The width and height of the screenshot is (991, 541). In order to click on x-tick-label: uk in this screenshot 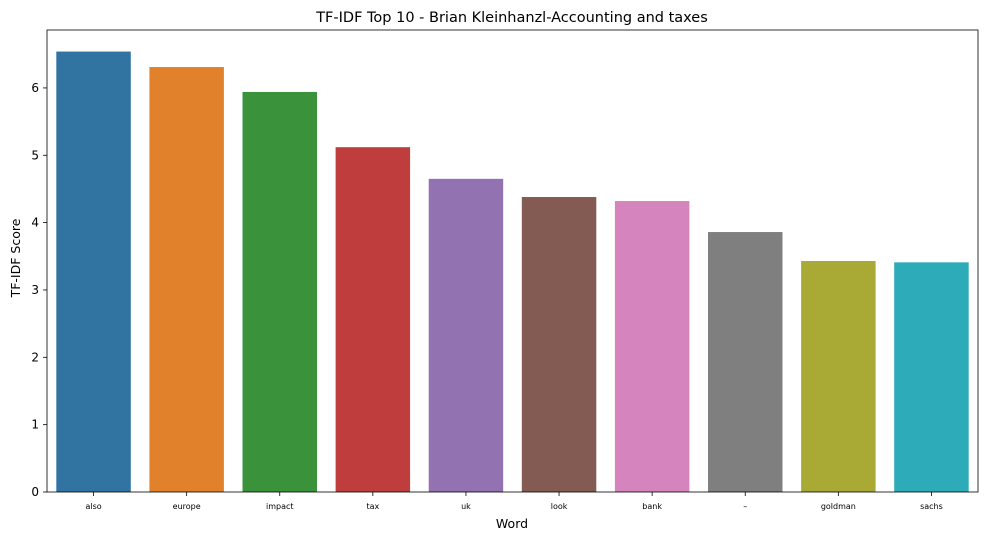, I will do `click(466, 506)`.